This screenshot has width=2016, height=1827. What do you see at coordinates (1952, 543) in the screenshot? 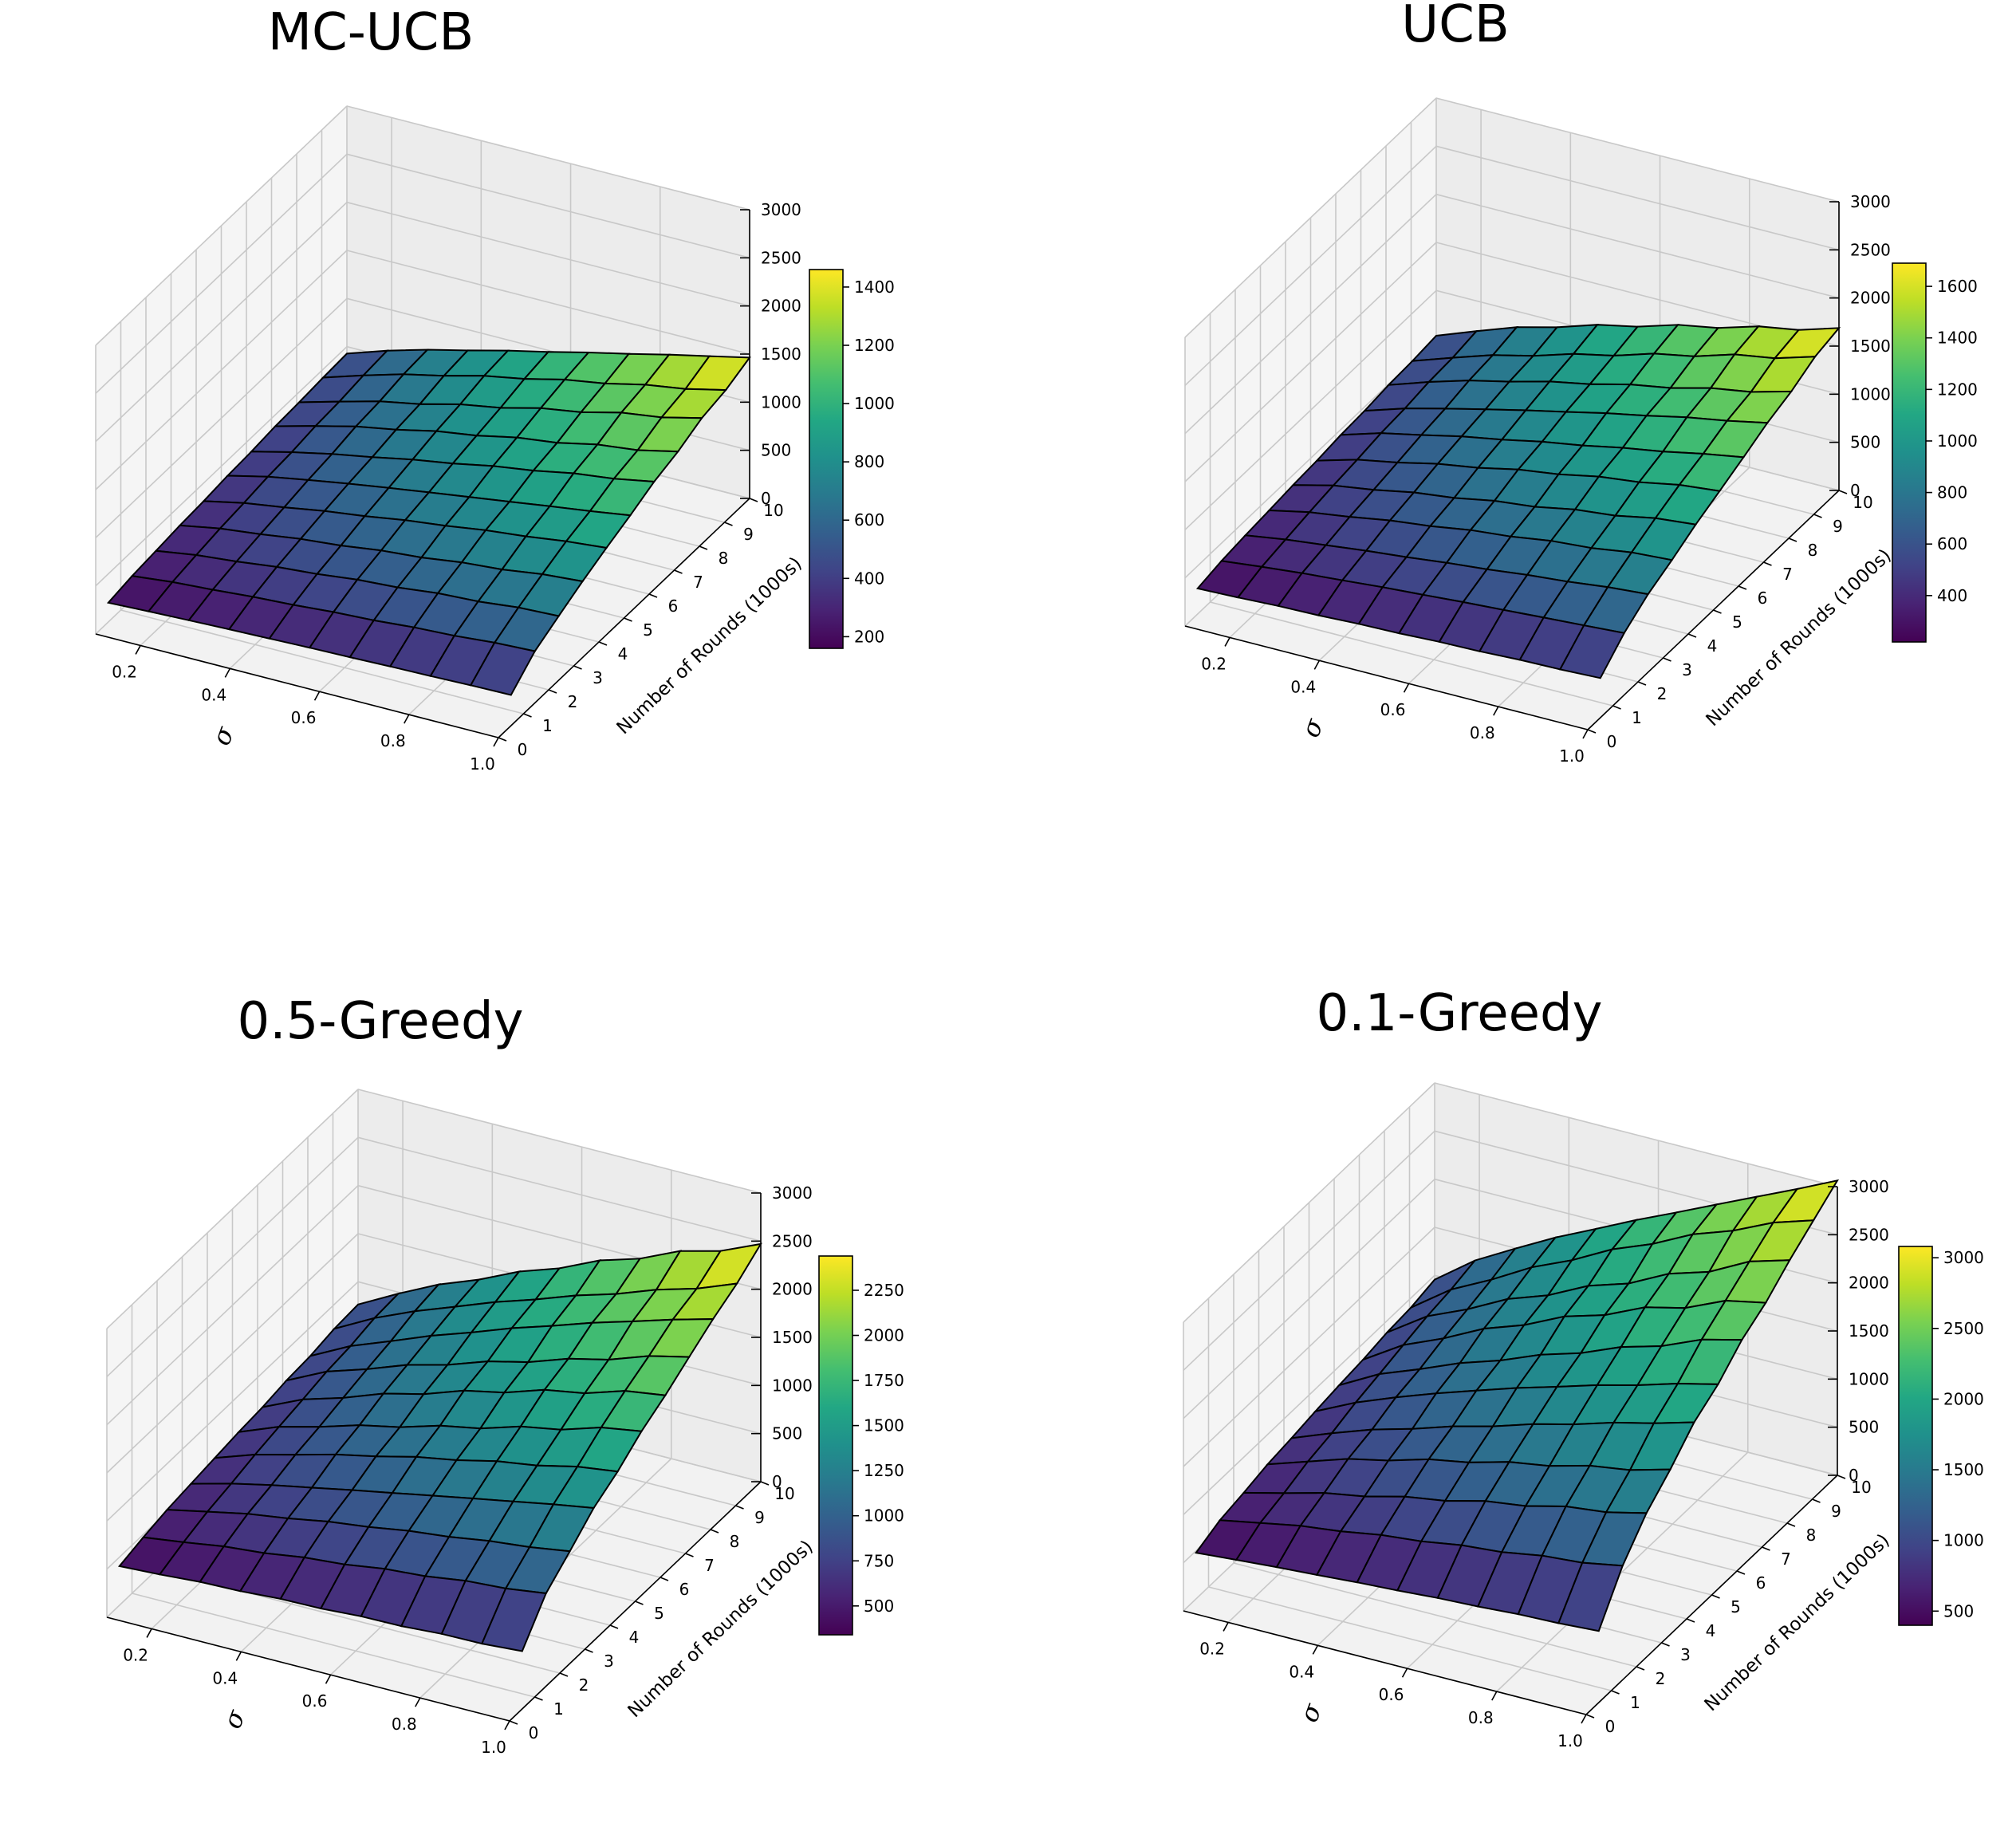
I see `colorbar-tick-label: 600` at bounding box center [1952, 543].